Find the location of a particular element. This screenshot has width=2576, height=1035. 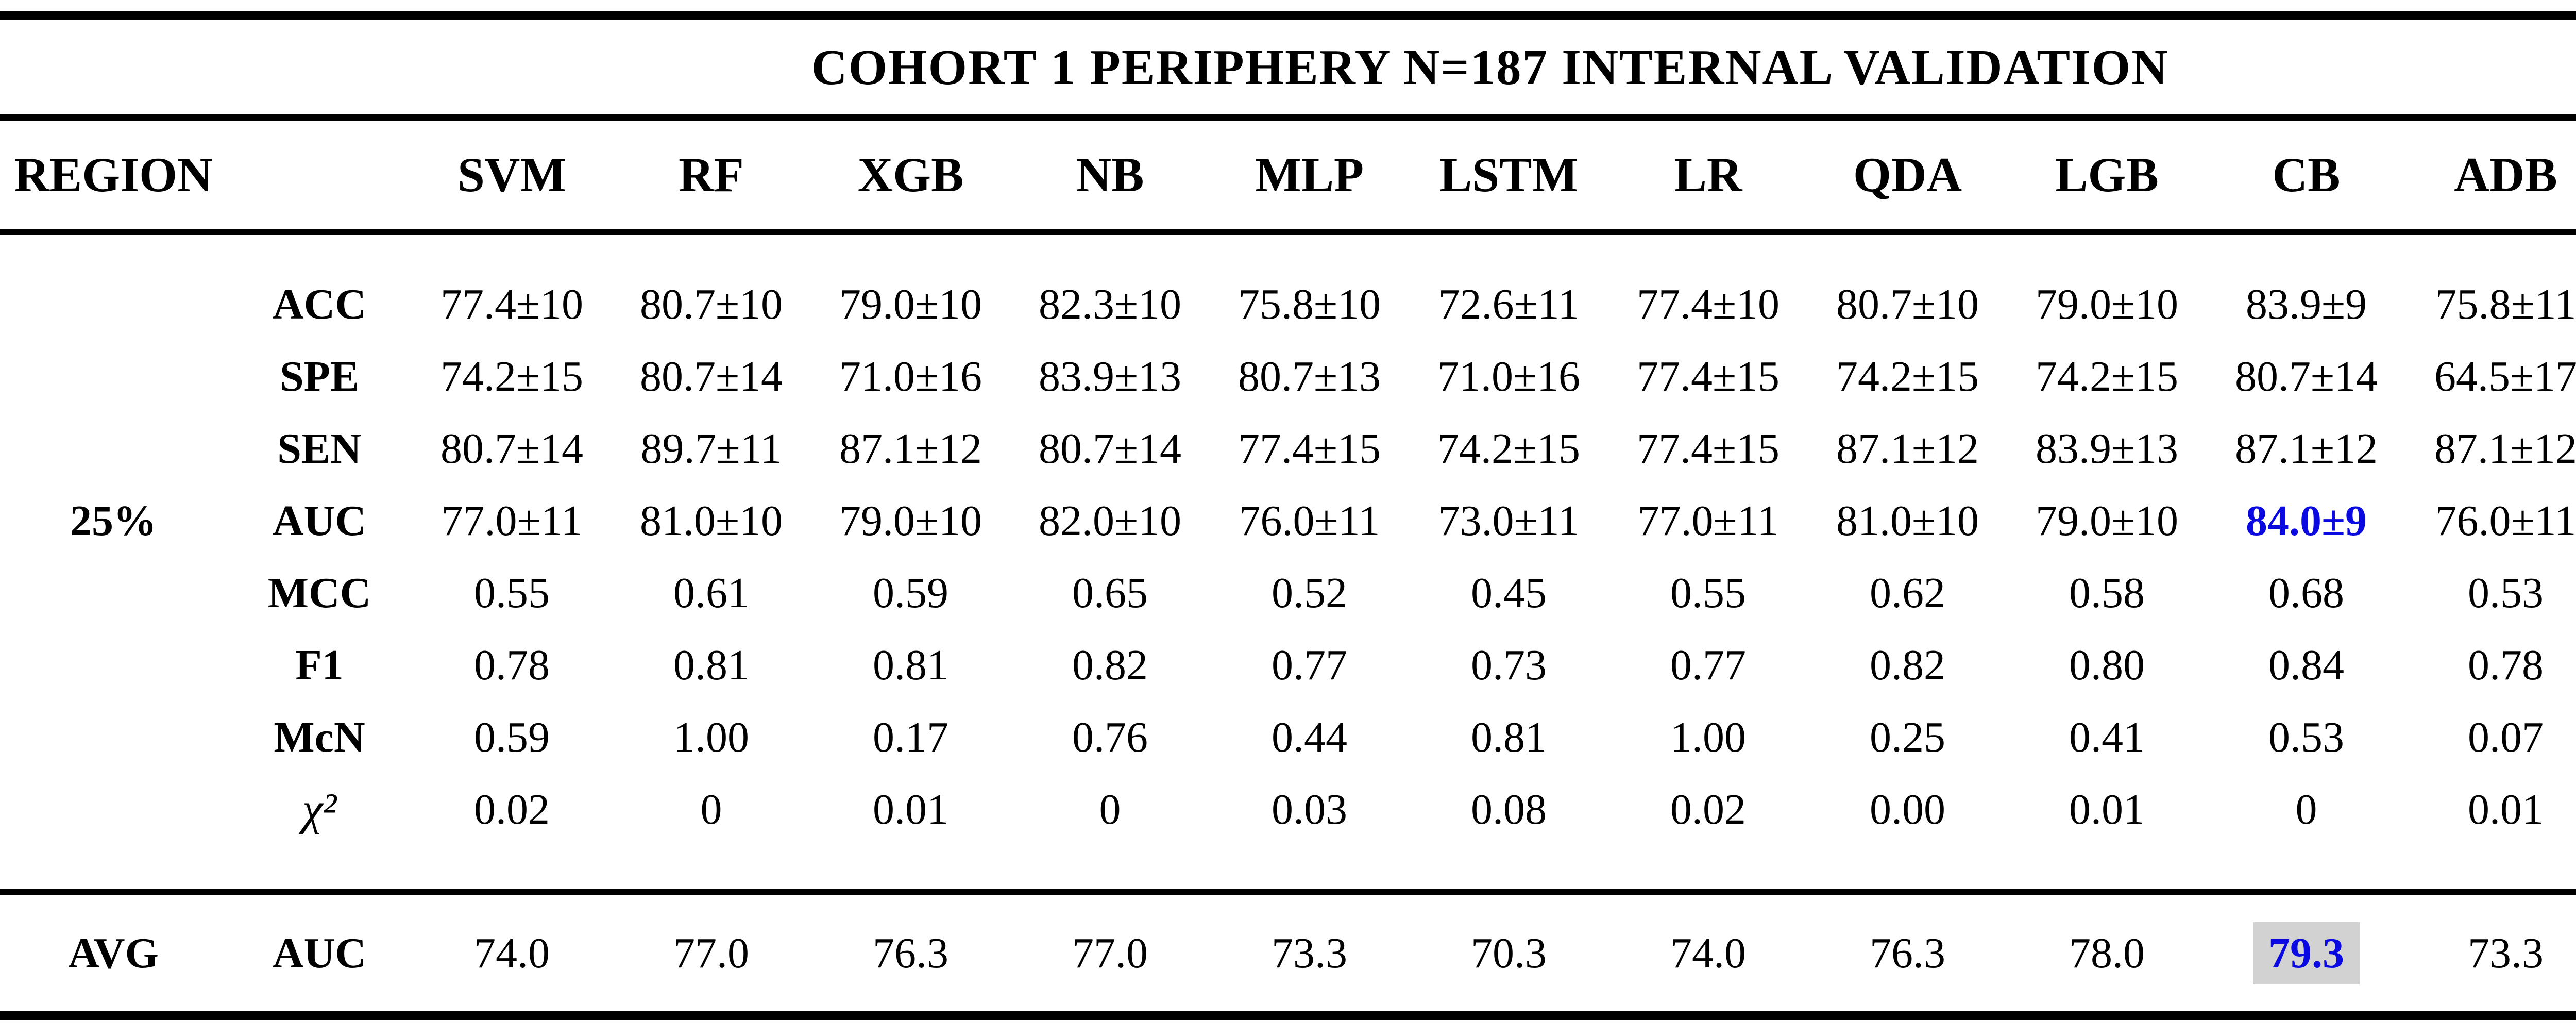

value-cell-qda: 0.25 is located at coordinates (1907, 737).